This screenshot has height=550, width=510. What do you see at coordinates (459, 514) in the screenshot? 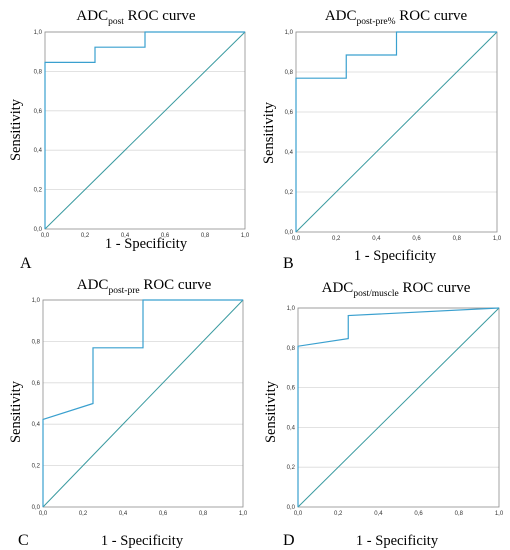
I see `panel-d-xtick-4: 0,8` at bounding box center [459, 514].